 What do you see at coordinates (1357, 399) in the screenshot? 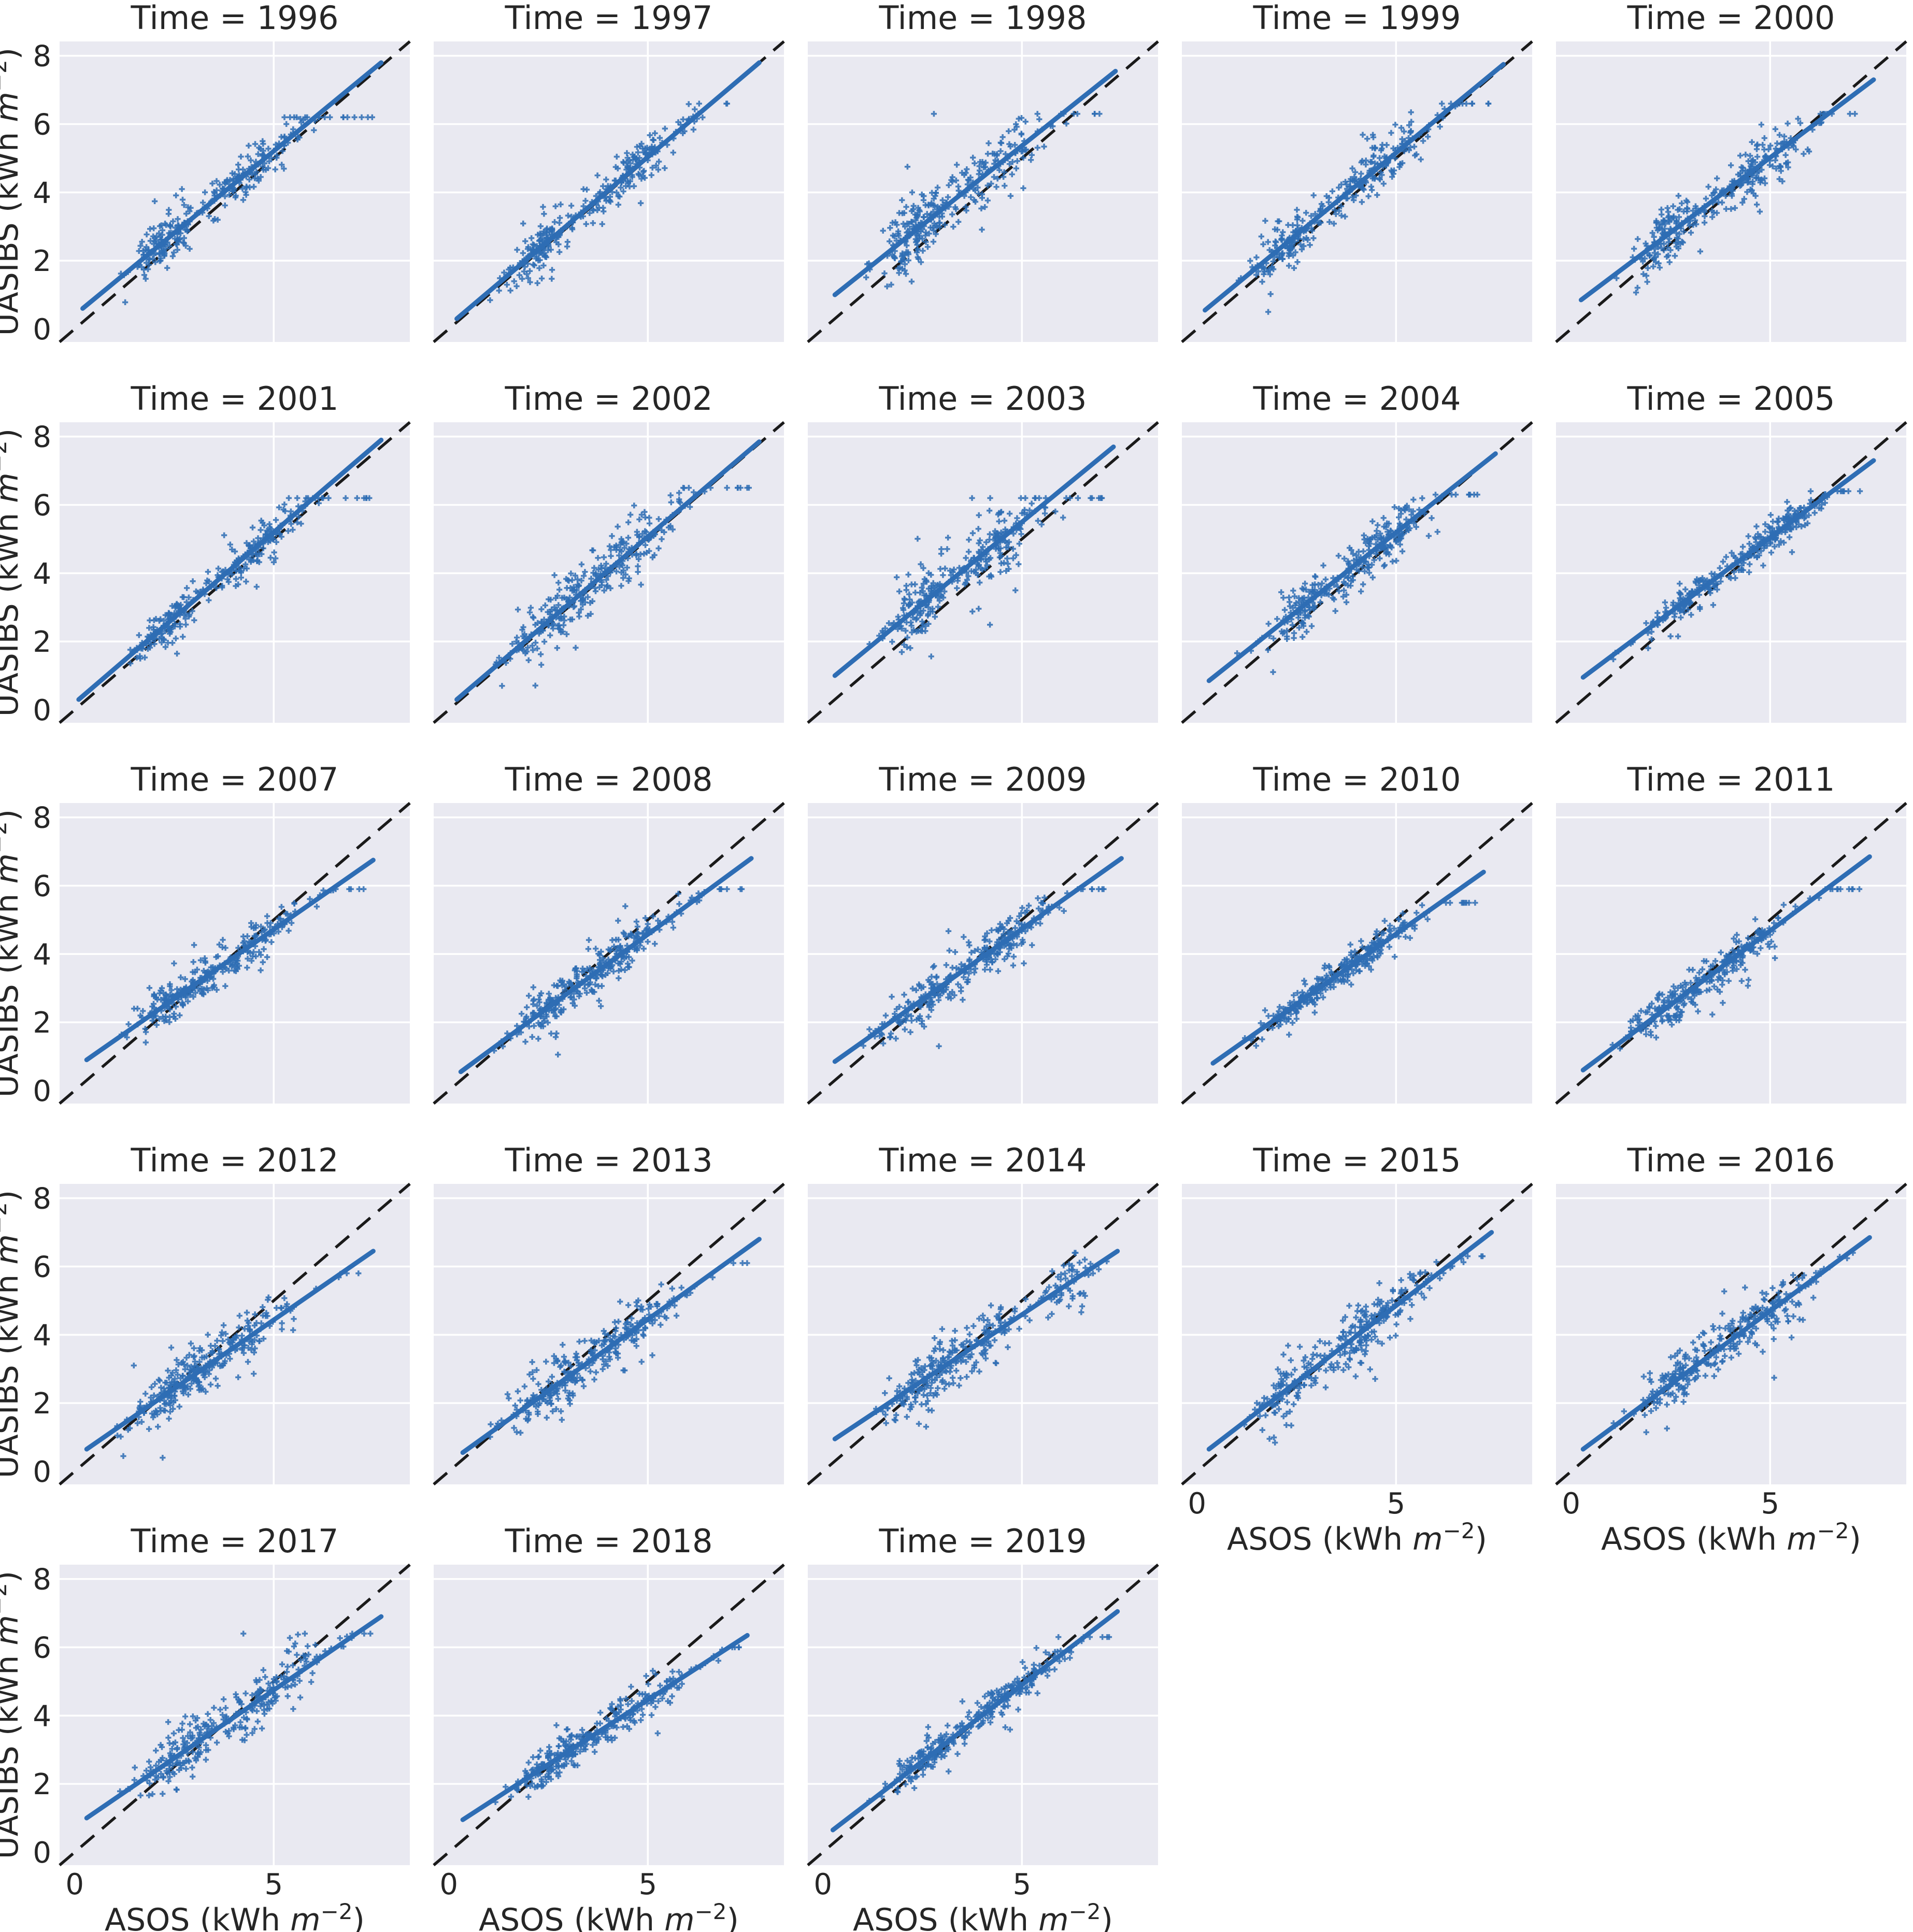
I see `facet-title: Time = 2004` at bounding box center [1357, 399].